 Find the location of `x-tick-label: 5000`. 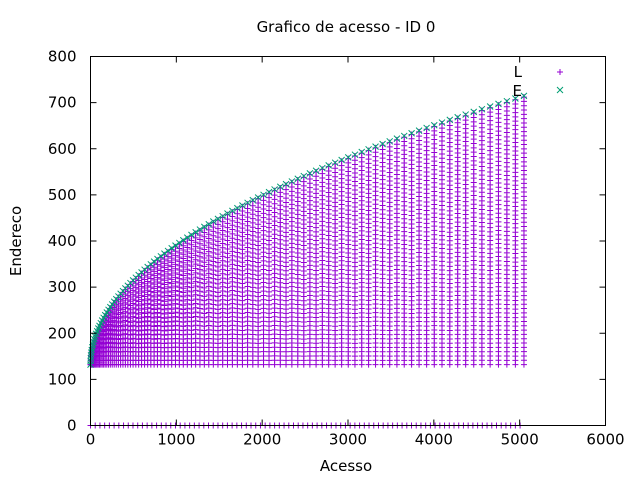

x-tick-label: 5000 is located at coordinates (520, 440).